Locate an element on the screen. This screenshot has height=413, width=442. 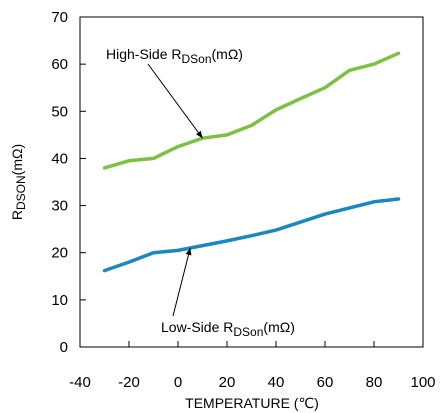
low-side-series-line is located at coordinates (251, 235).